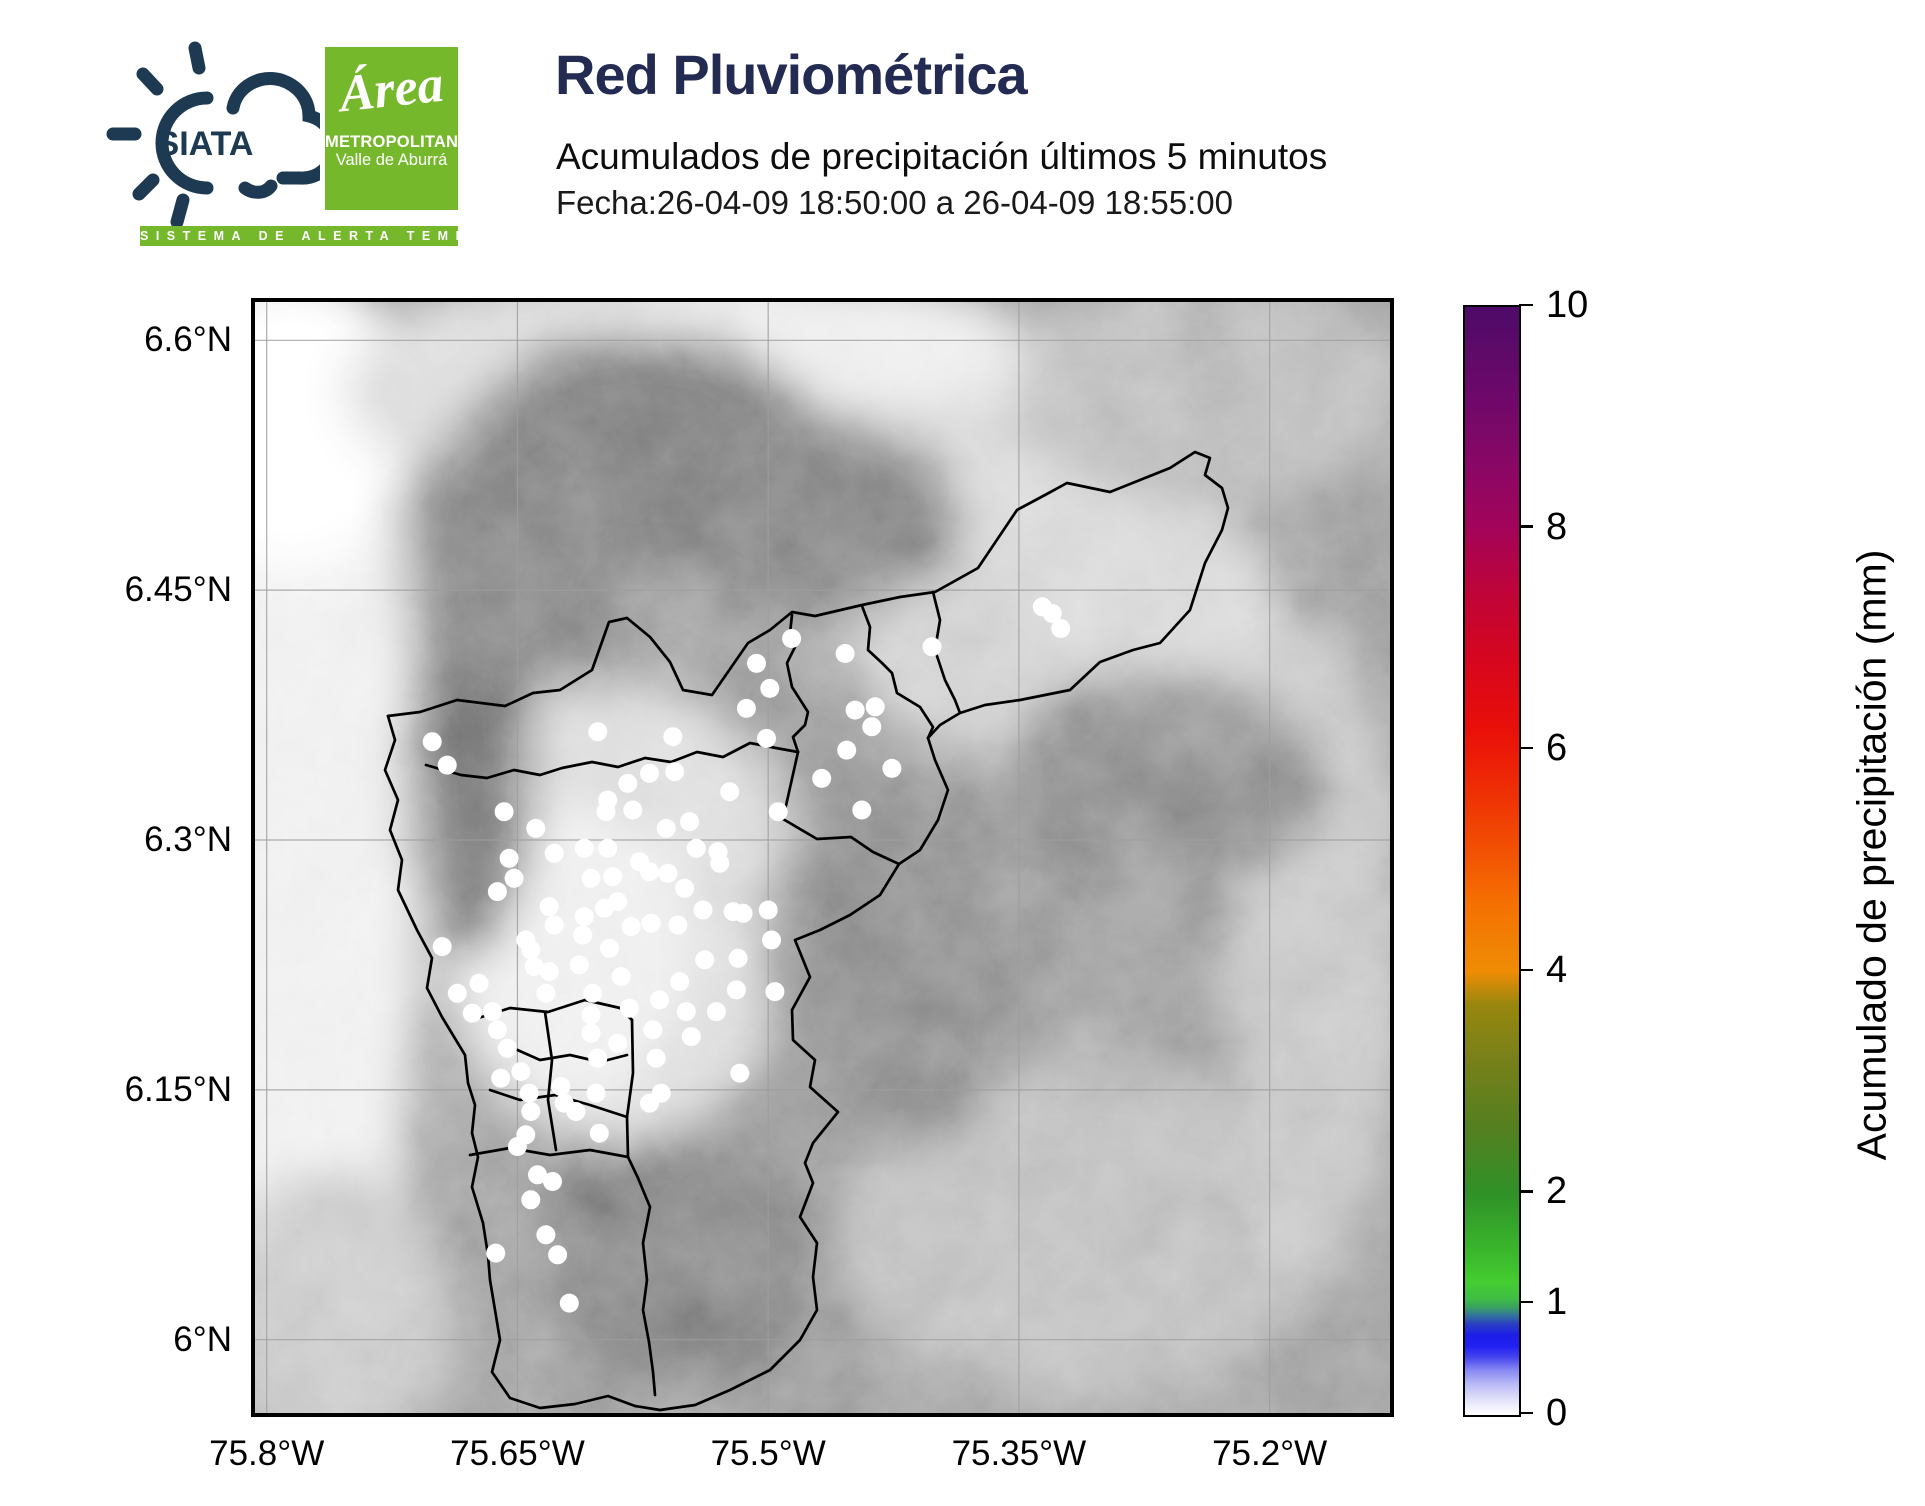  I want to click on boundary-divide-girardota-barbosa, so click(946, 652).